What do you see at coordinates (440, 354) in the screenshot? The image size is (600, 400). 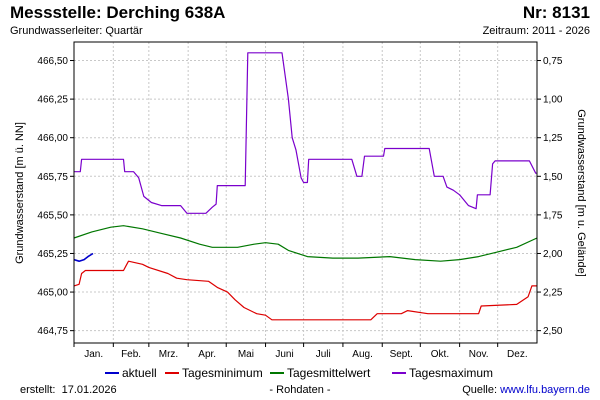 I see `x-tick-label: Okt.` at bounding box center [440, 354].